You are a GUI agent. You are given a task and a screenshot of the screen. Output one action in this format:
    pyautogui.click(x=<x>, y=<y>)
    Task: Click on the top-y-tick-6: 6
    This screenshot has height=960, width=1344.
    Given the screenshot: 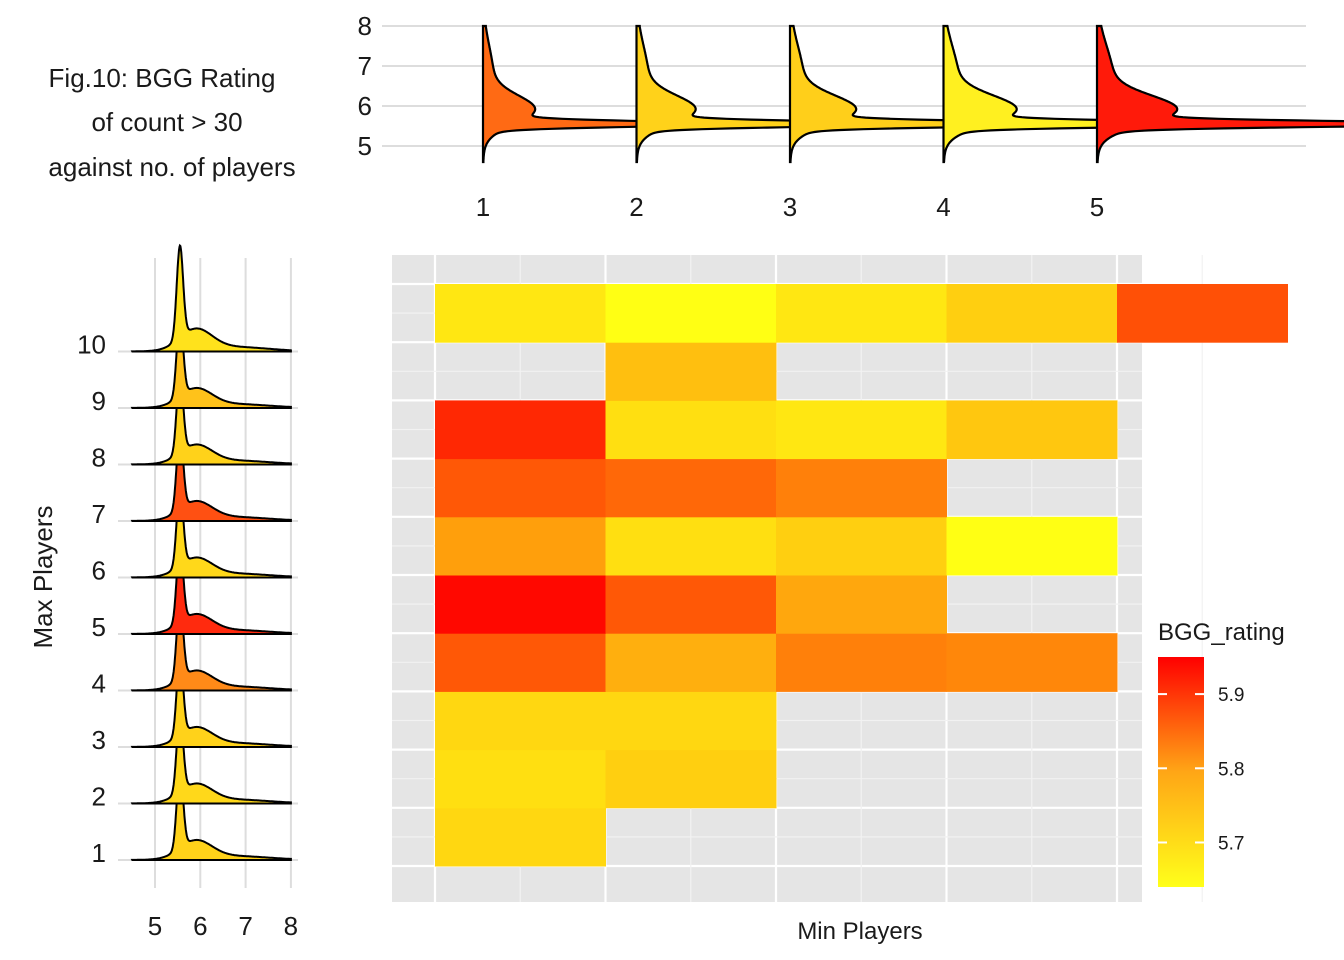 What is the action you would take?
    pyautogui.click(x=365, y=106)
    